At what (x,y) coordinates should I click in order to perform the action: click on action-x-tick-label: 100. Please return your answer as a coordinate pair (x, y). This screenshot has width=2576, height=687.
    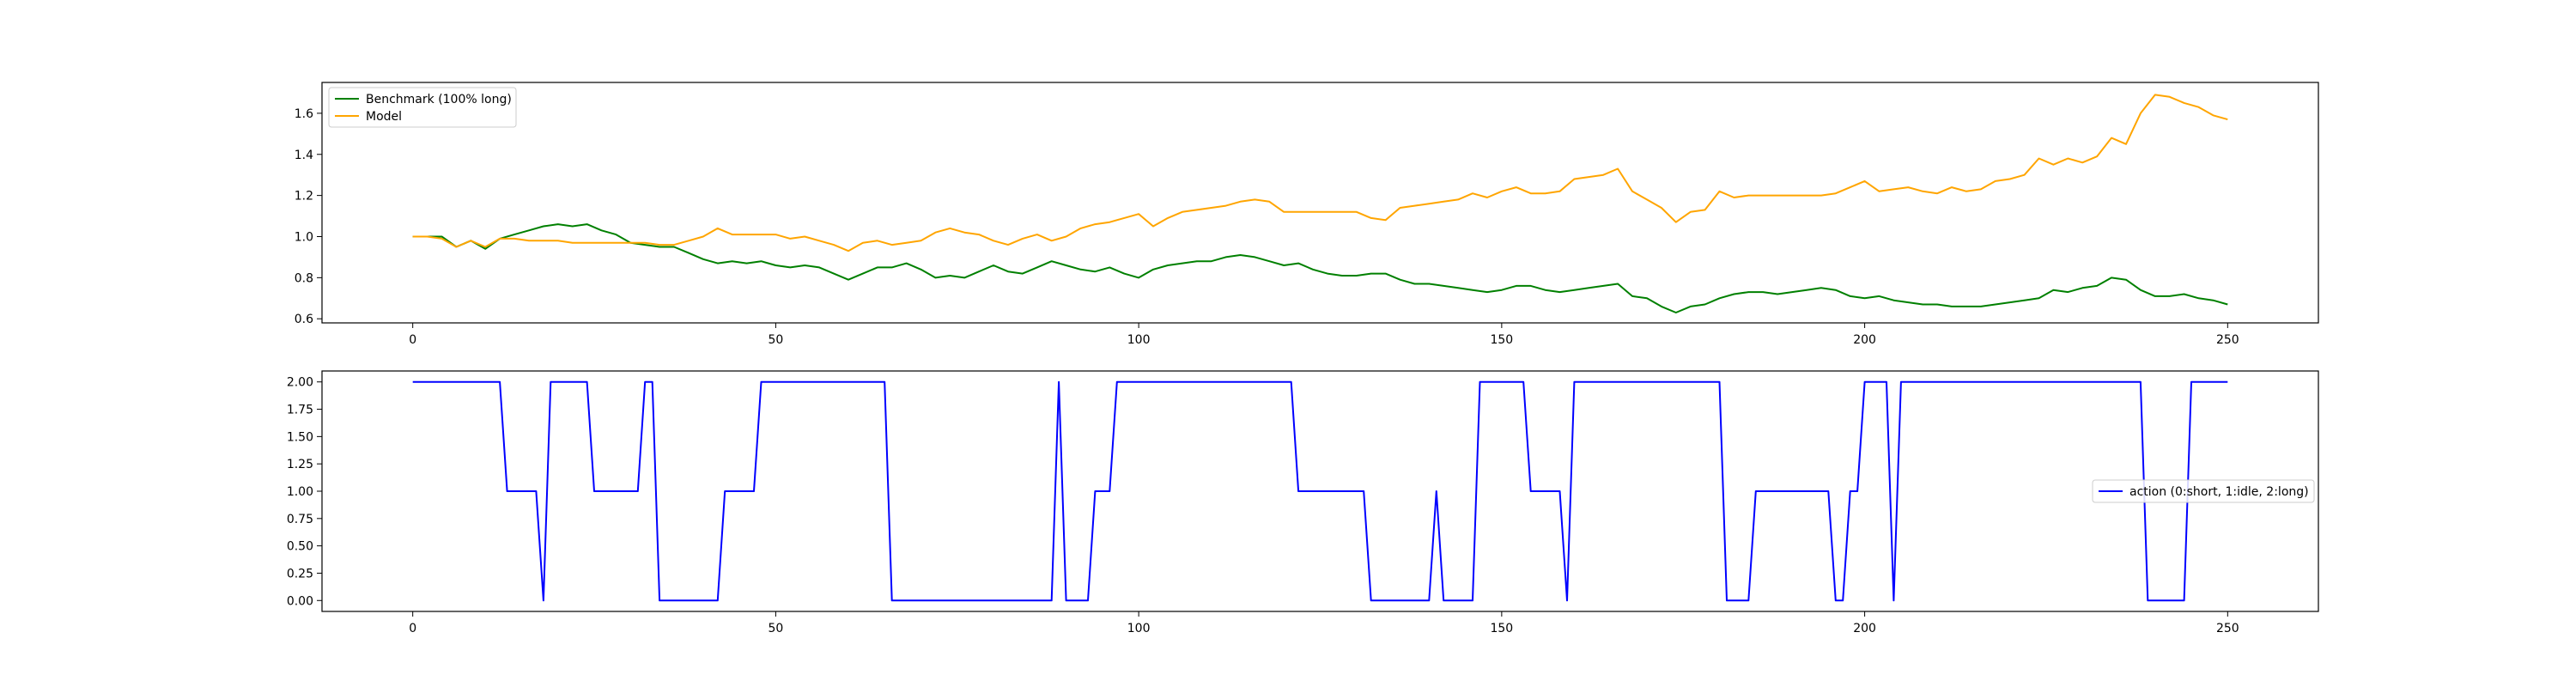
    Looking at the image, I should click on (1139, 628).